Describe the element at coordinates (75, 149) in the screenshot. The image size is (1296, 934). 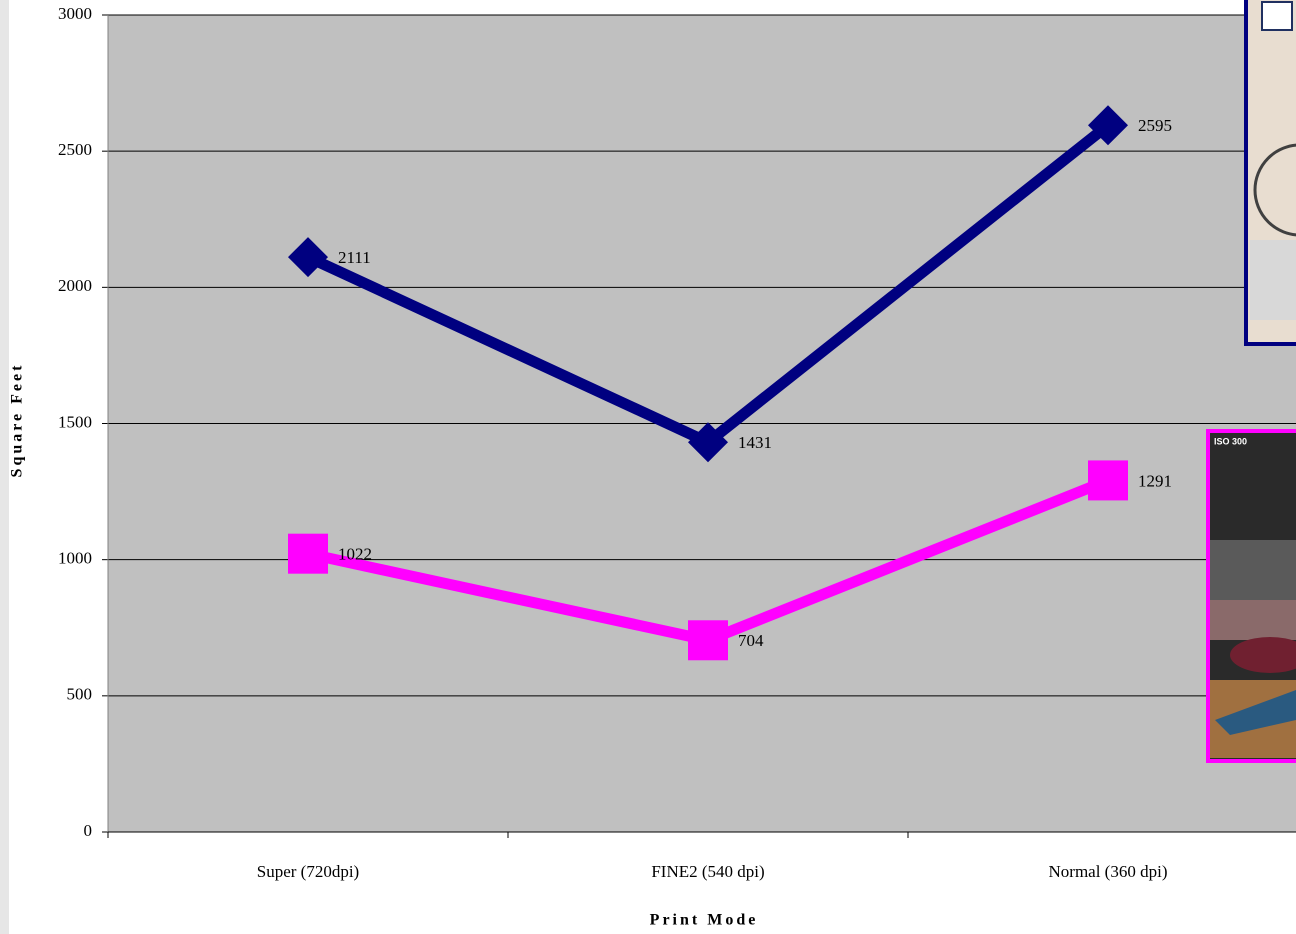
I see `y-tick-label: 2500` at that location.